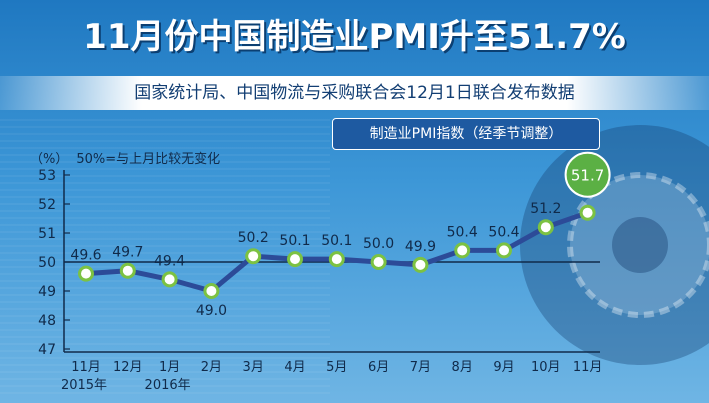  Describe the element at coordinates (49, 159) in the screenshot. I see `unit-label: （%）` at that location.